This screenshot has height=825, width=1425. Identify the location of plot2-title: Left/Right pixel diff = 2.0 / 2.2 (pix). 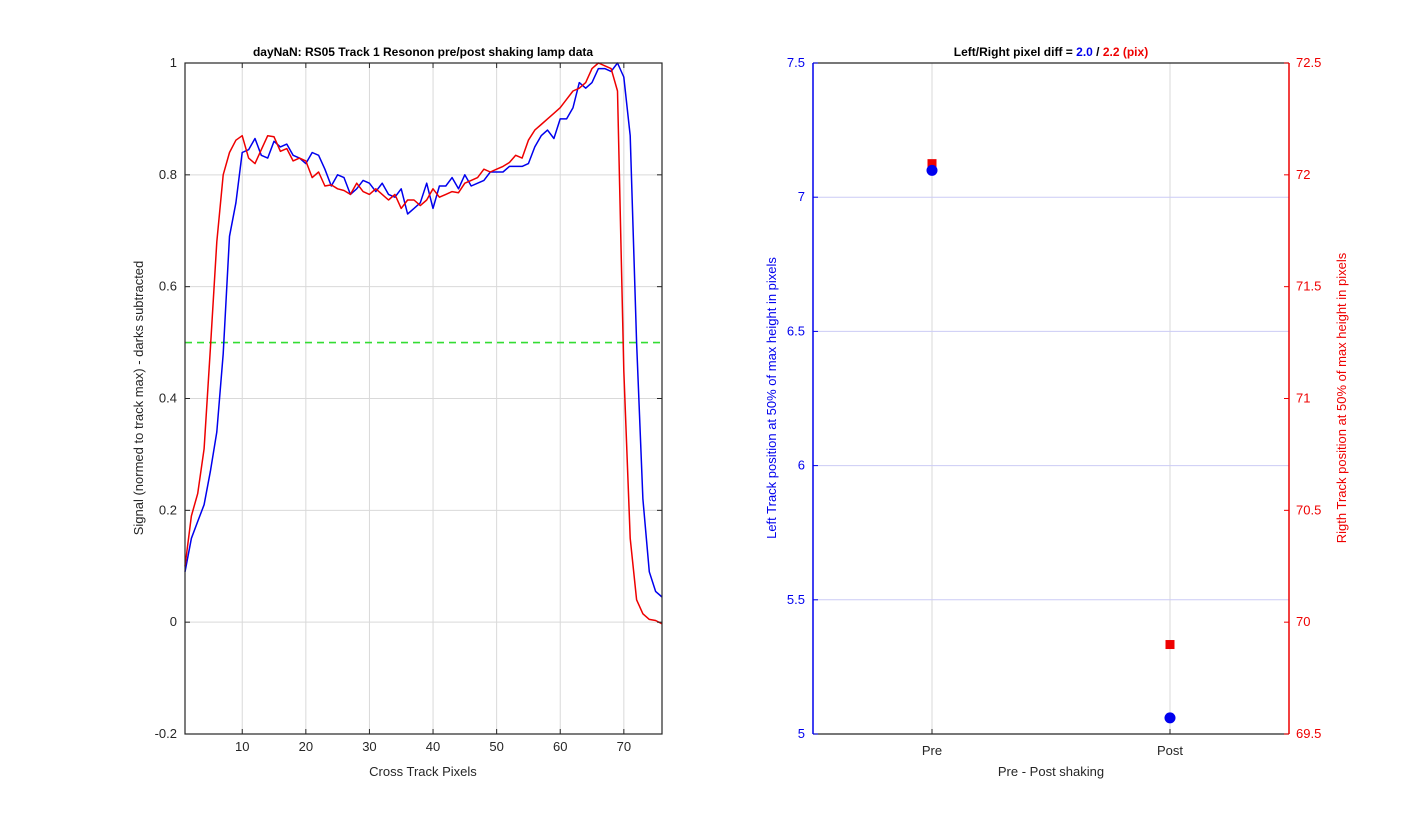
(1051, 52).